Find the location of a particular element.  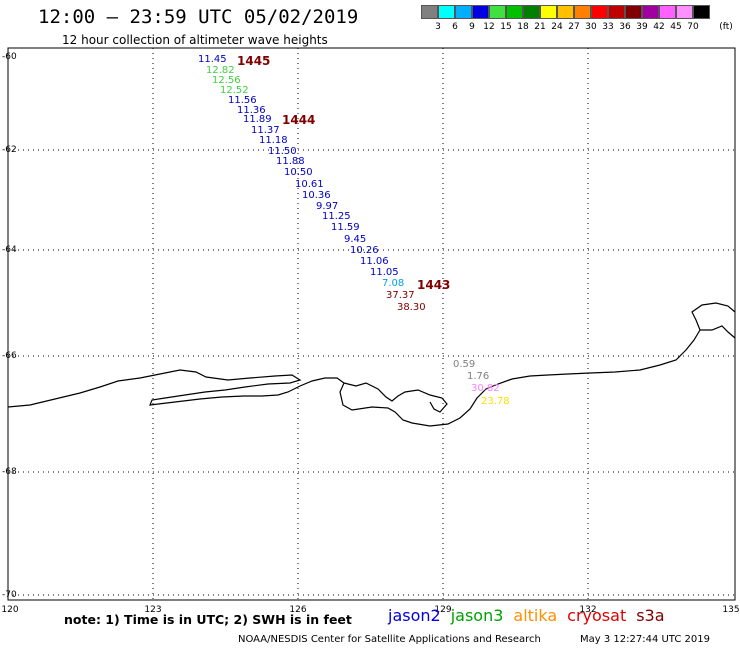

legend-label: 12 is located at coordinates (489, 27).